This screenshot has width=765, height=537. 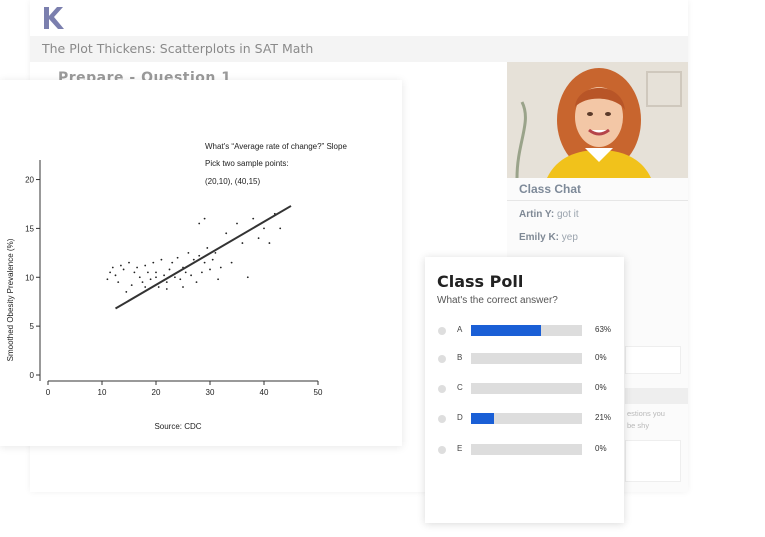 I want to click on poll-option-c: C 0%, so click(x=524, y=389).